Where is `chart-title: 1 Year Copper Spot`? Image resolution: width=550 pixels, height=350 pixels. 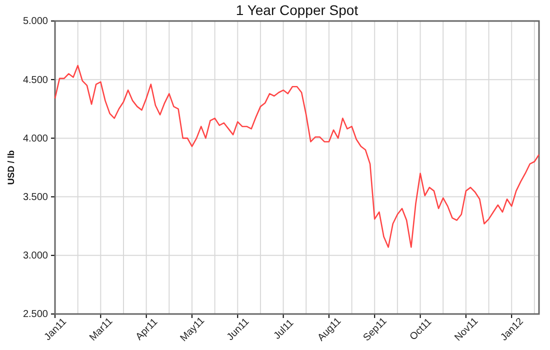 chart-title: 1 Year Copper Spot is located at coordinates (297, 10).